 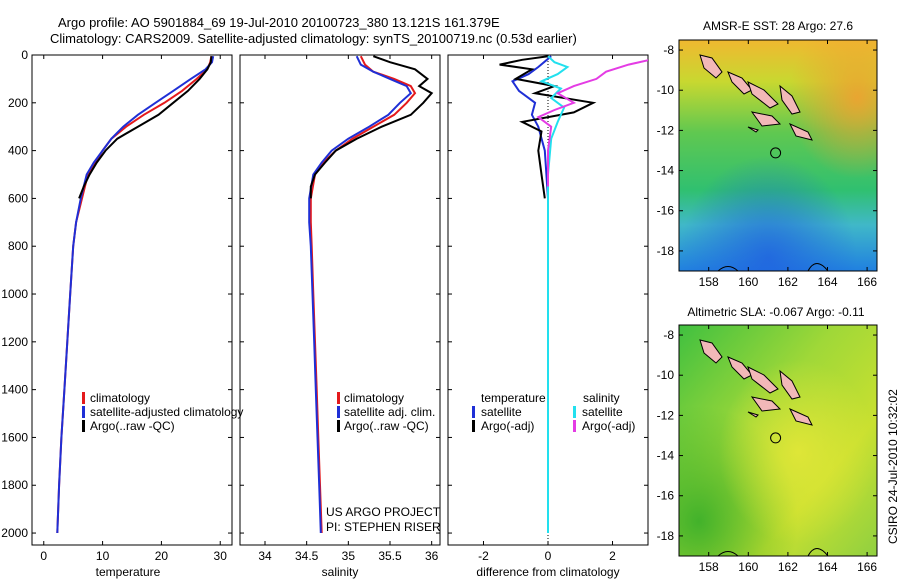 What do you see at coordinates (383, 527) in the screenshot?
I see `project-note-line2: PI: STEPHEN RISER` at bounding box center [383, 527].